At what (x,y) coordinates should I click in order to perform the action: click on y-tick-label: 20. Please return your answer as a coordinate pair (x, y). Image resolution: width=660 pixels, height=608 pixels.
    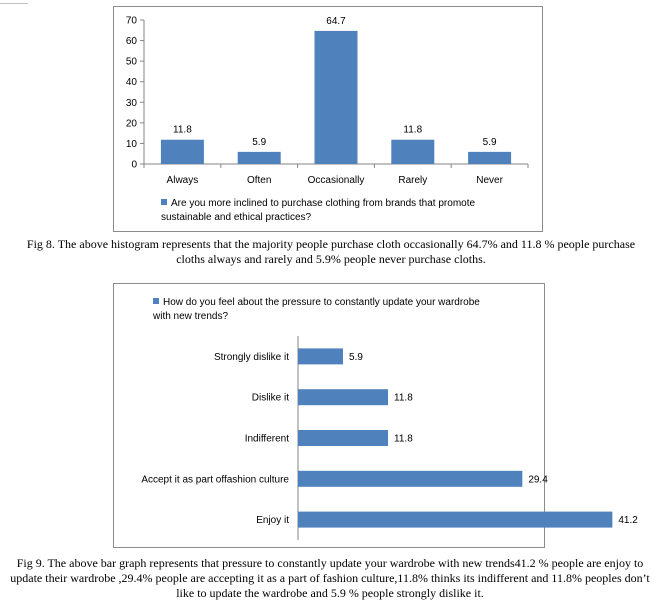
    Looking at the image, I should click on (132, 123).